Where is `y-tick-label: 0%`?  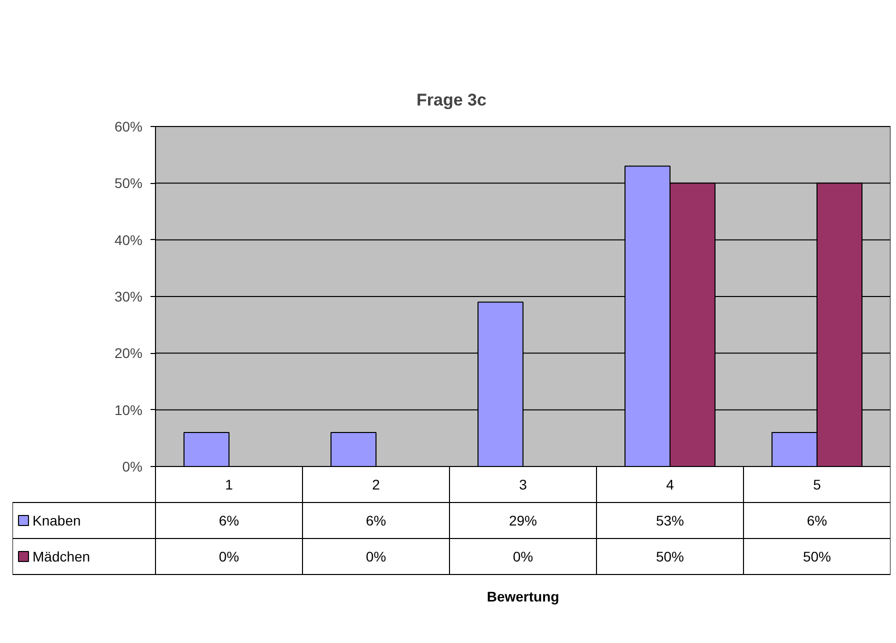
y-tick-label: 0% is located at coordinates (132, 466).